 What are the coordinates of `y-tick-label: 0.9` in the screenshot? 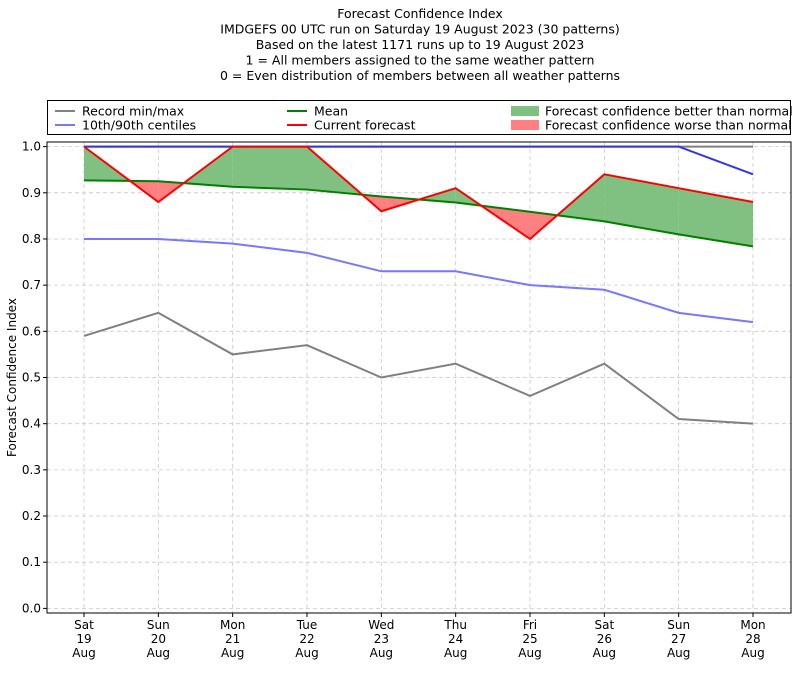 It's located at (31, 193).